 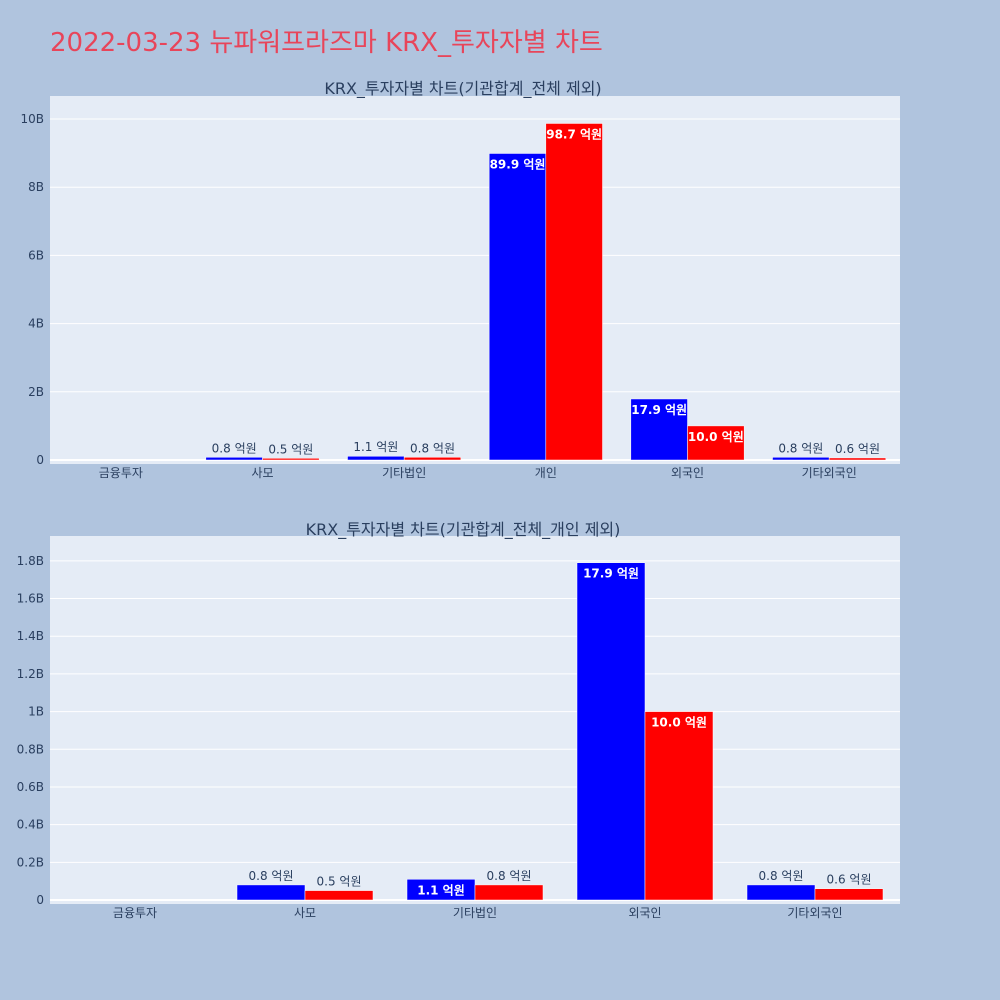 I want to click on y-tick-label: 8B, so click(x=36, y=187).